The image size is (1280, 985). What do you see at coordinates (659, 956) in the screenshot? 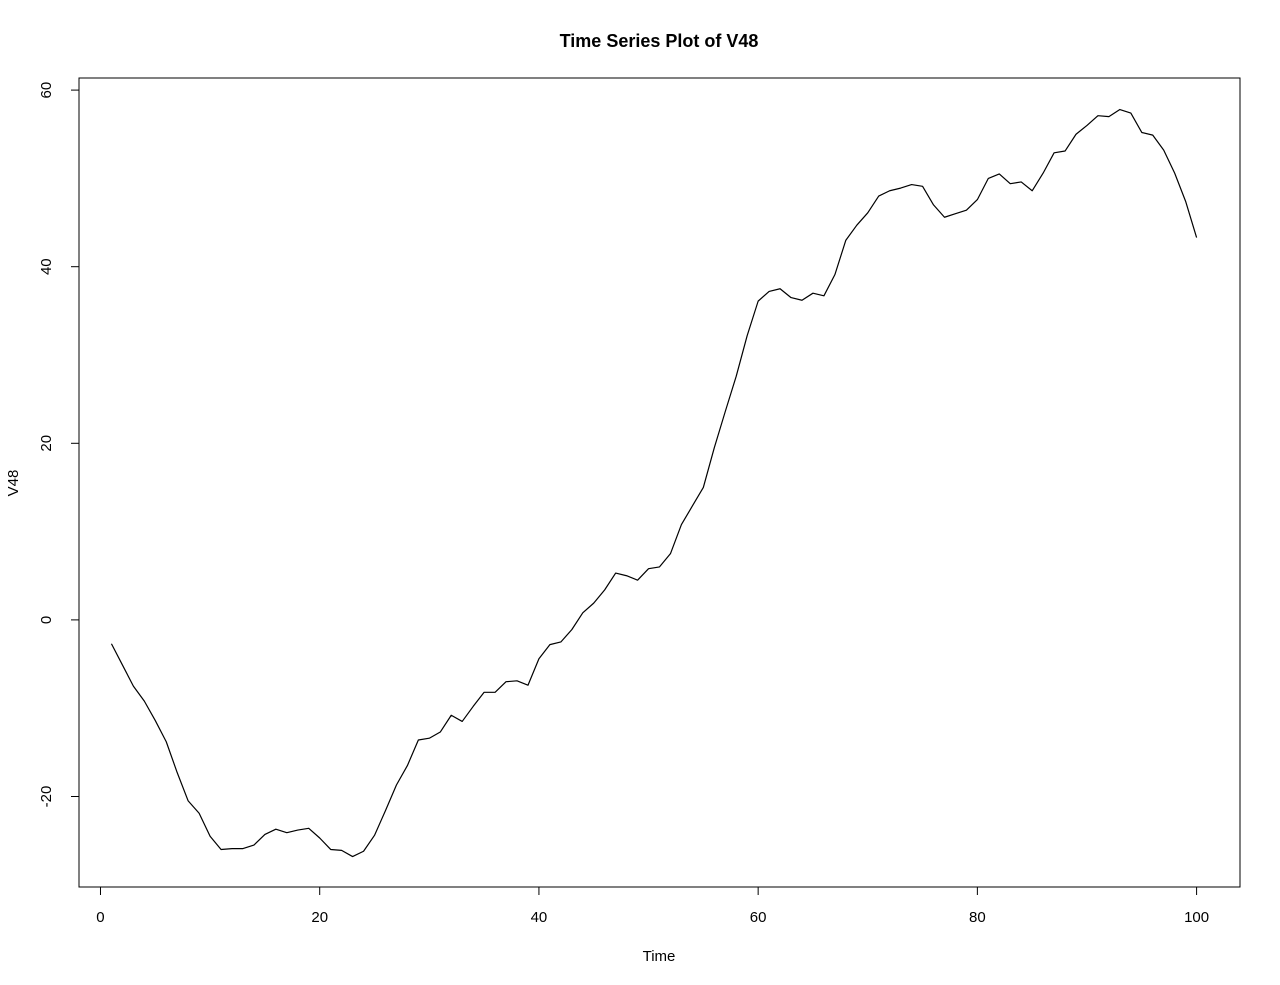
I see `x-axis-label: Time` at bounding box center [659, 956].